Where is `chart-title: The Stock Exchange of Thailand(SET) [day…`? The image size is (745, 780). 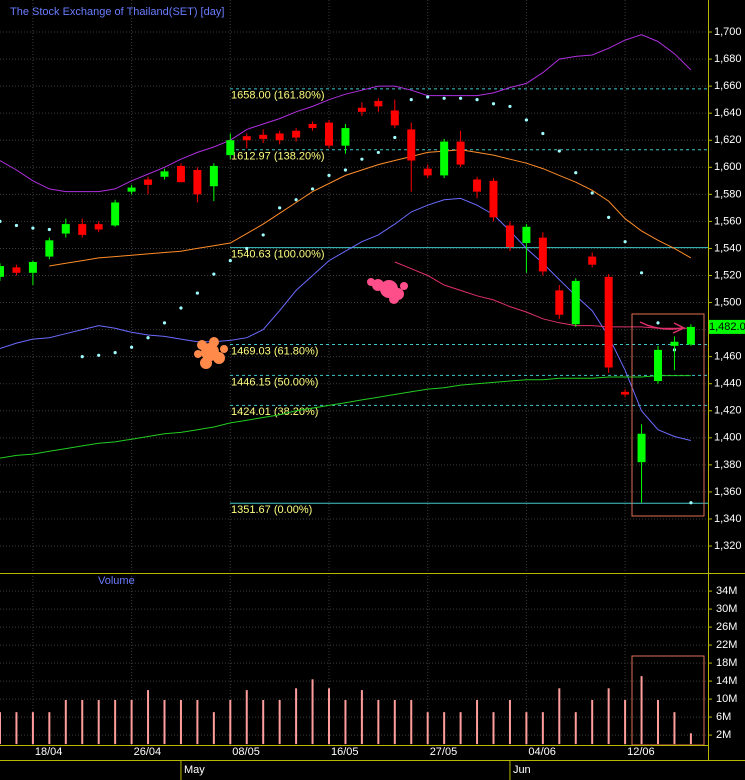
chart-title: The Stock Exchange of Thailand(SET) [day… is located at coordinates (117, 12).